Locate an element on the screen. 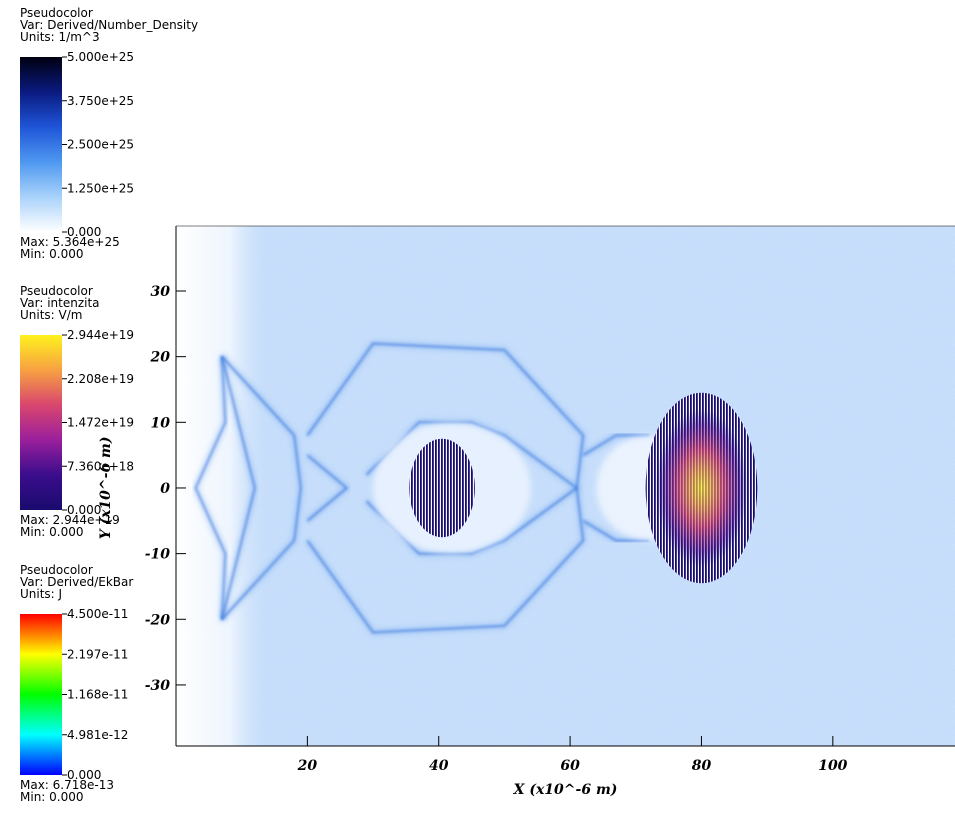 The height and width of the screenshot is (825, 955). legend-tick-label: 3.750e+25 is located at coordinates (100, 101).